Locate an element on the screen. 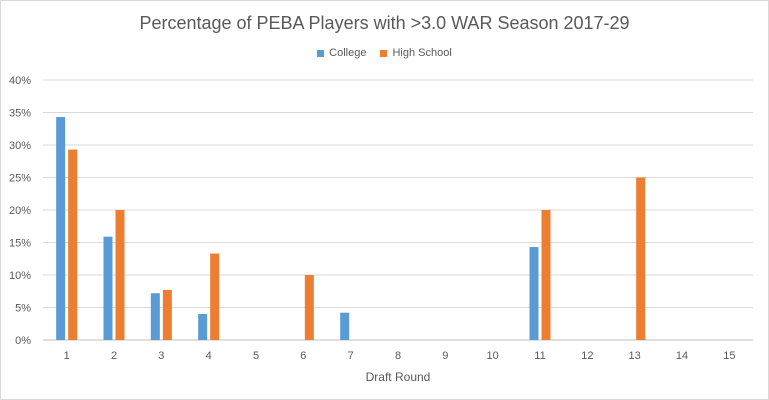 Image resolution: width=769 pixels, height=400 pixels. y-tick-label: 10% is located at coordinates (20, 276).